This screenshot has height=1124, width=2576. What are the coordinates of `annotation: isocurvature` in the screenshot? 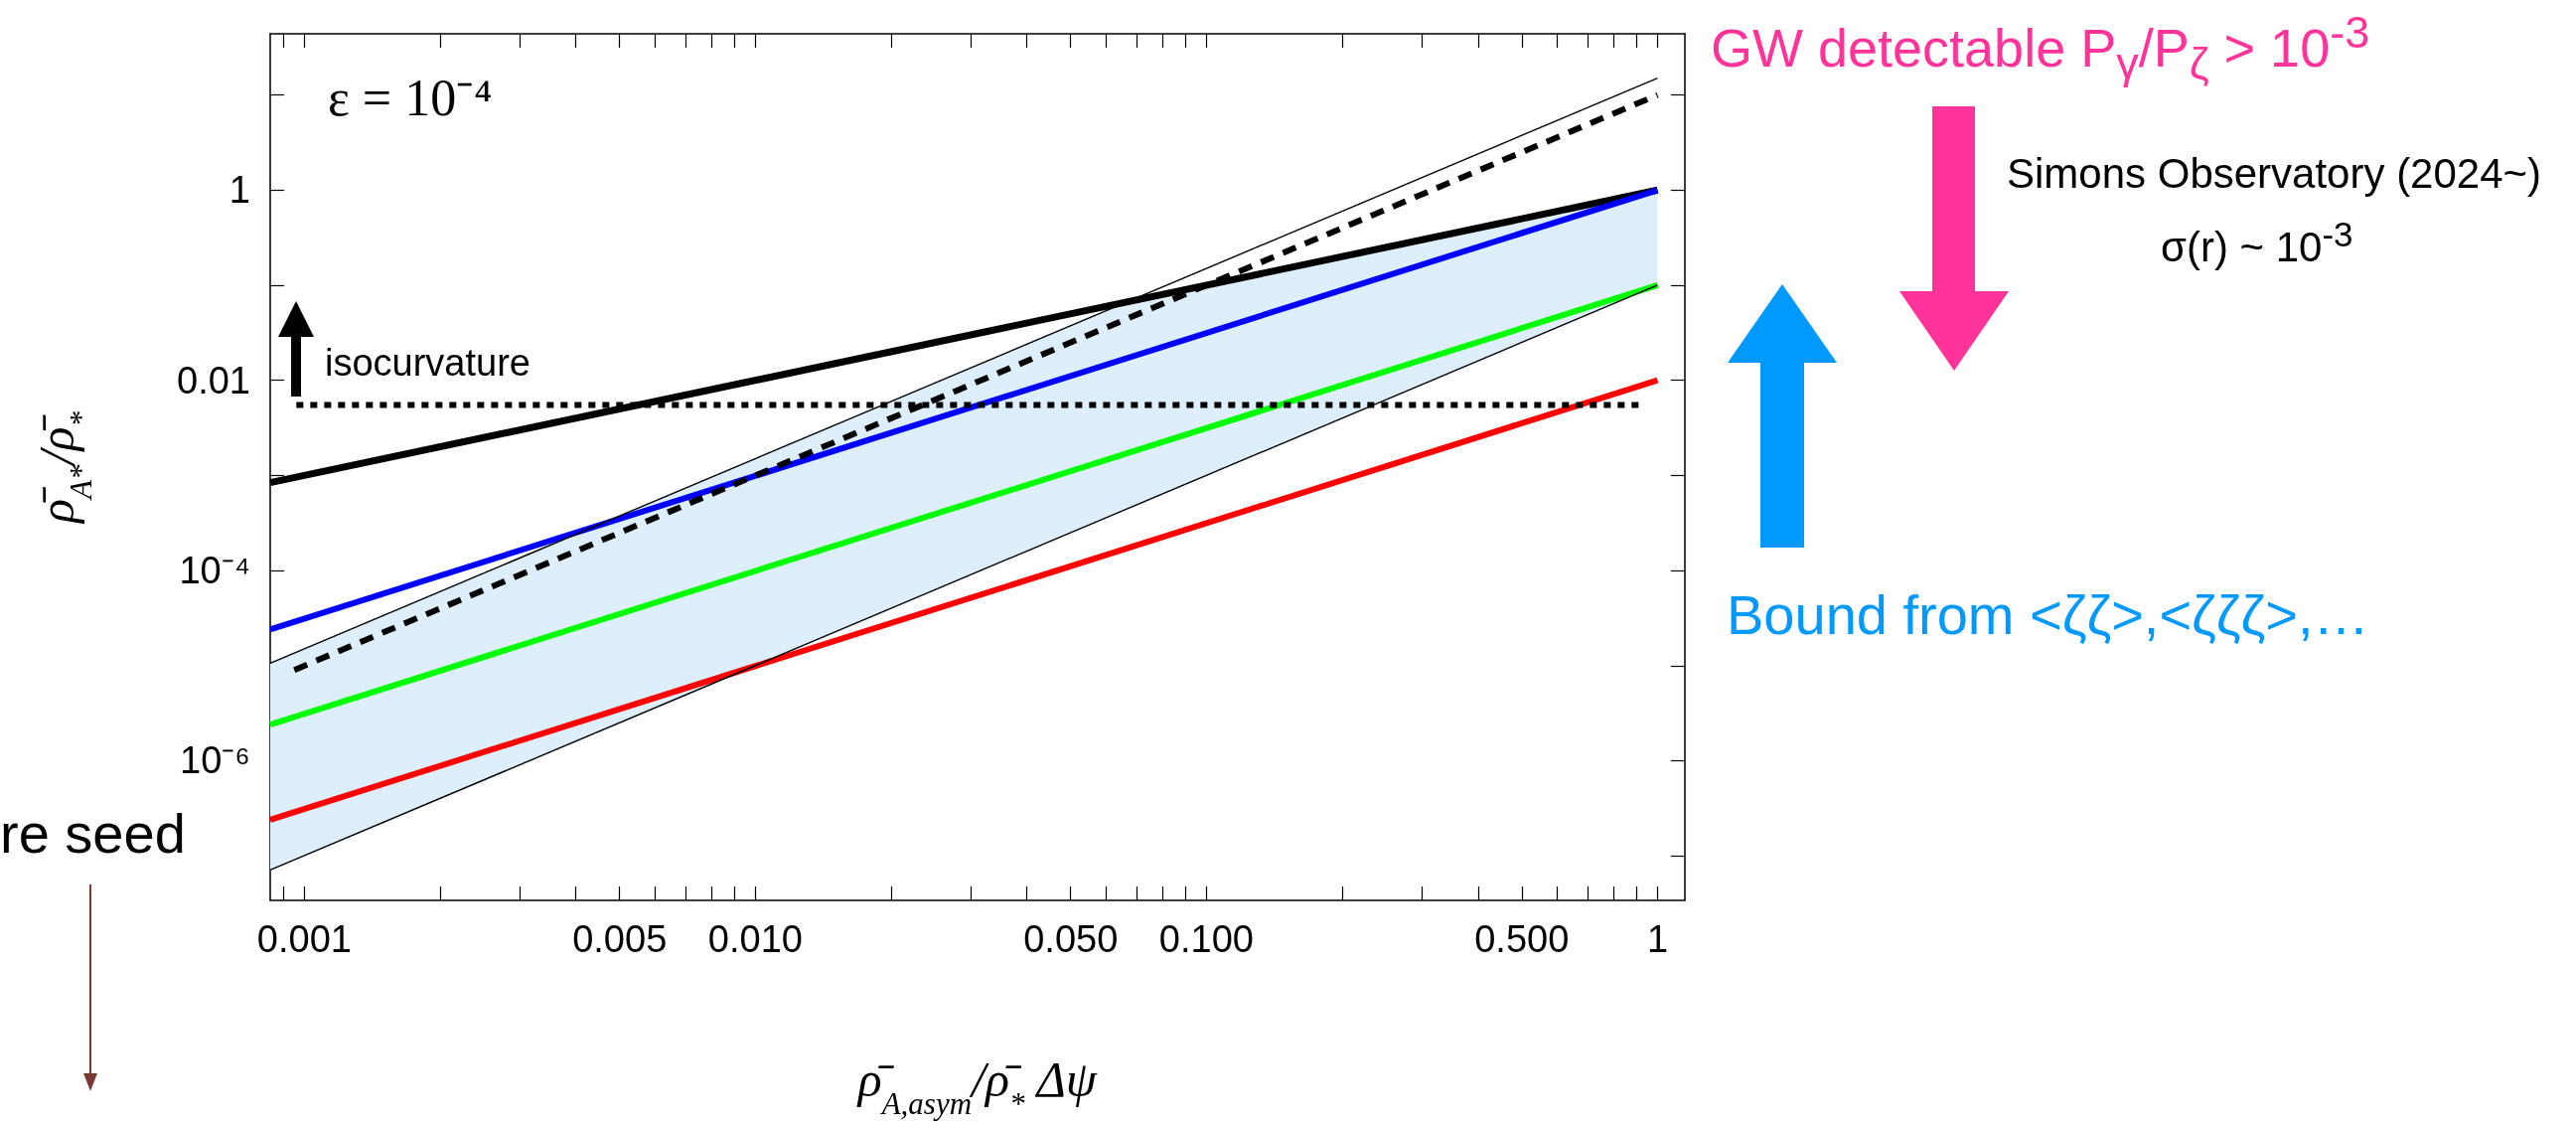 It's located at (427, 363).